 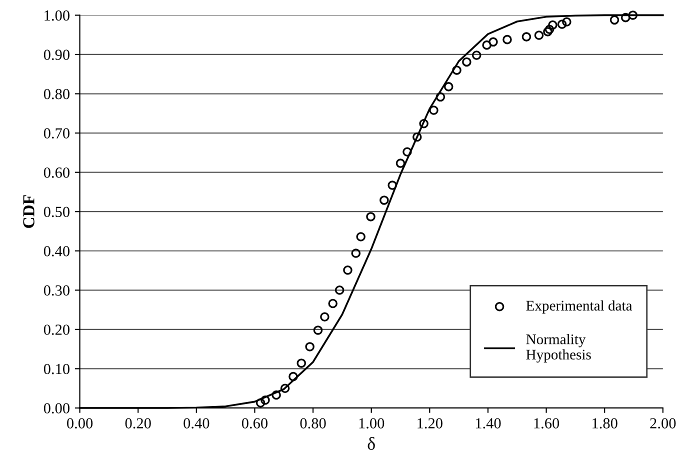 I want to click on y-axis-title: CDF, so click(x=28, y=211).